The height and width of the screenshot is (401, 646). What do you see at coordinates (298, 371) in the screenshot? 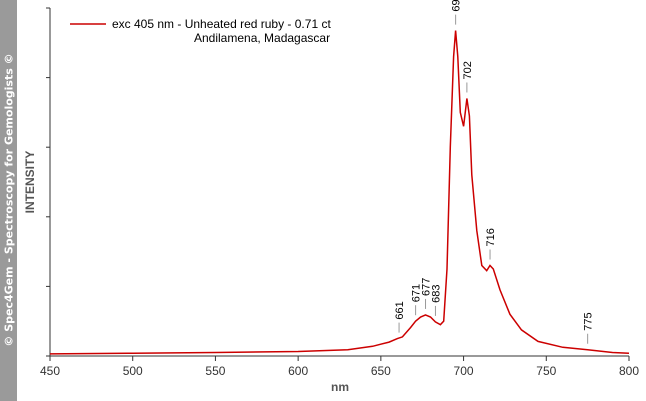
I see `x-tick-label-600: 600` at bounding box center [298, 371].